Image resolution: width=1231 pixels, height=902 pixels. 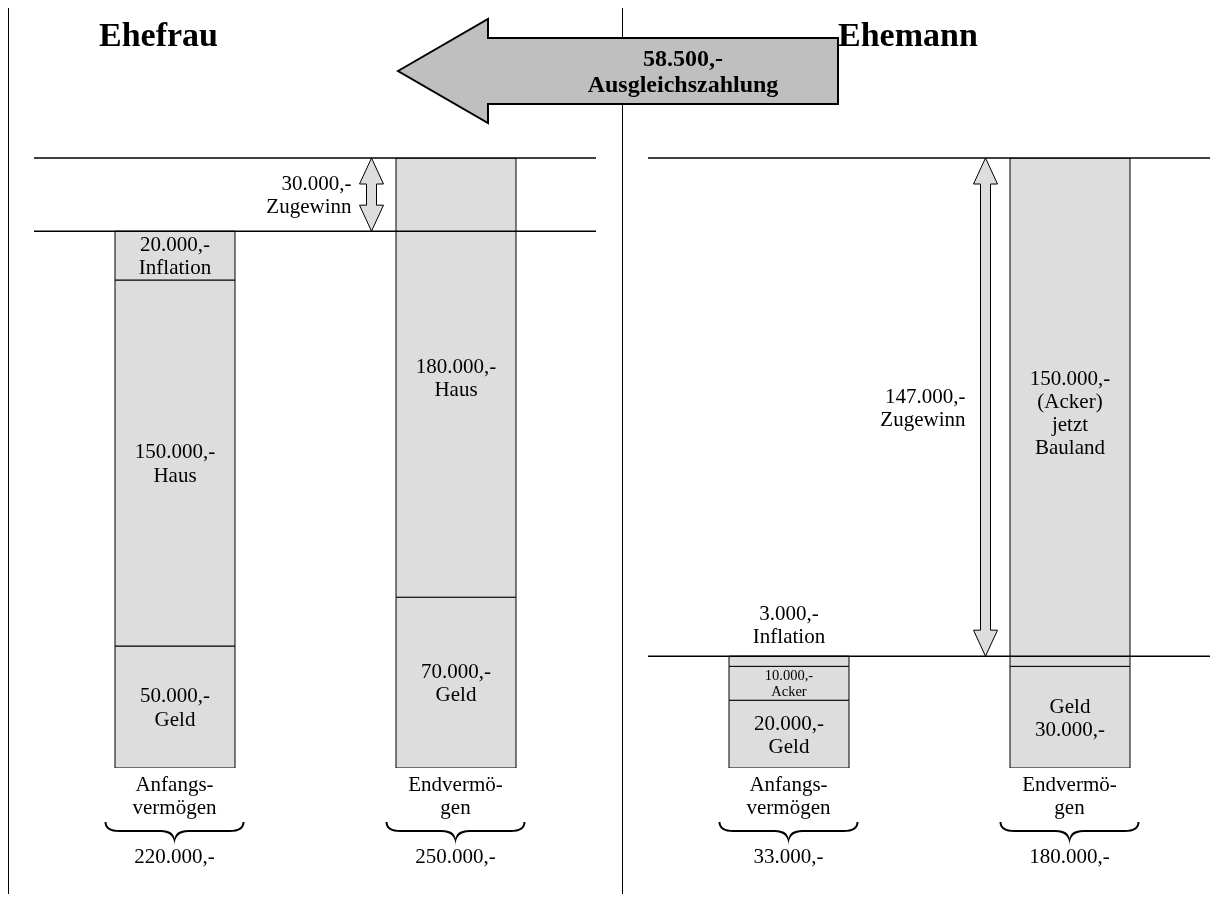 What do you see at coordinates (456, 683) in the screenshot?
I see `data-label: 70.000,- Geld` at bounding box center [456, 683].